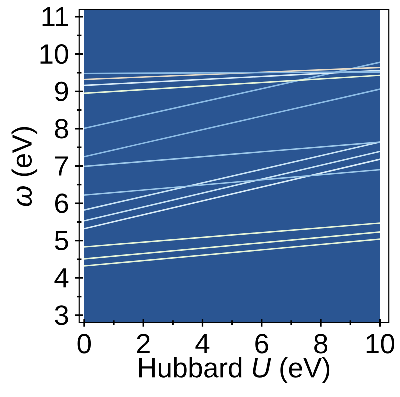 This screenshot has width=400, height=397. Describe the element at coordinates (203, 344) in the screenshot. I see `x-tick-label: 4` at that location.